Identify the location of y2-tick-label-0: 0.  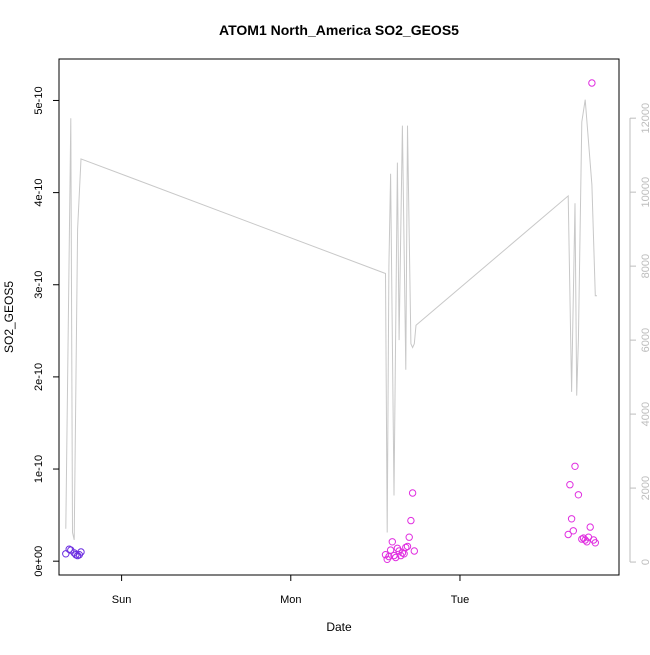
(645, 562).